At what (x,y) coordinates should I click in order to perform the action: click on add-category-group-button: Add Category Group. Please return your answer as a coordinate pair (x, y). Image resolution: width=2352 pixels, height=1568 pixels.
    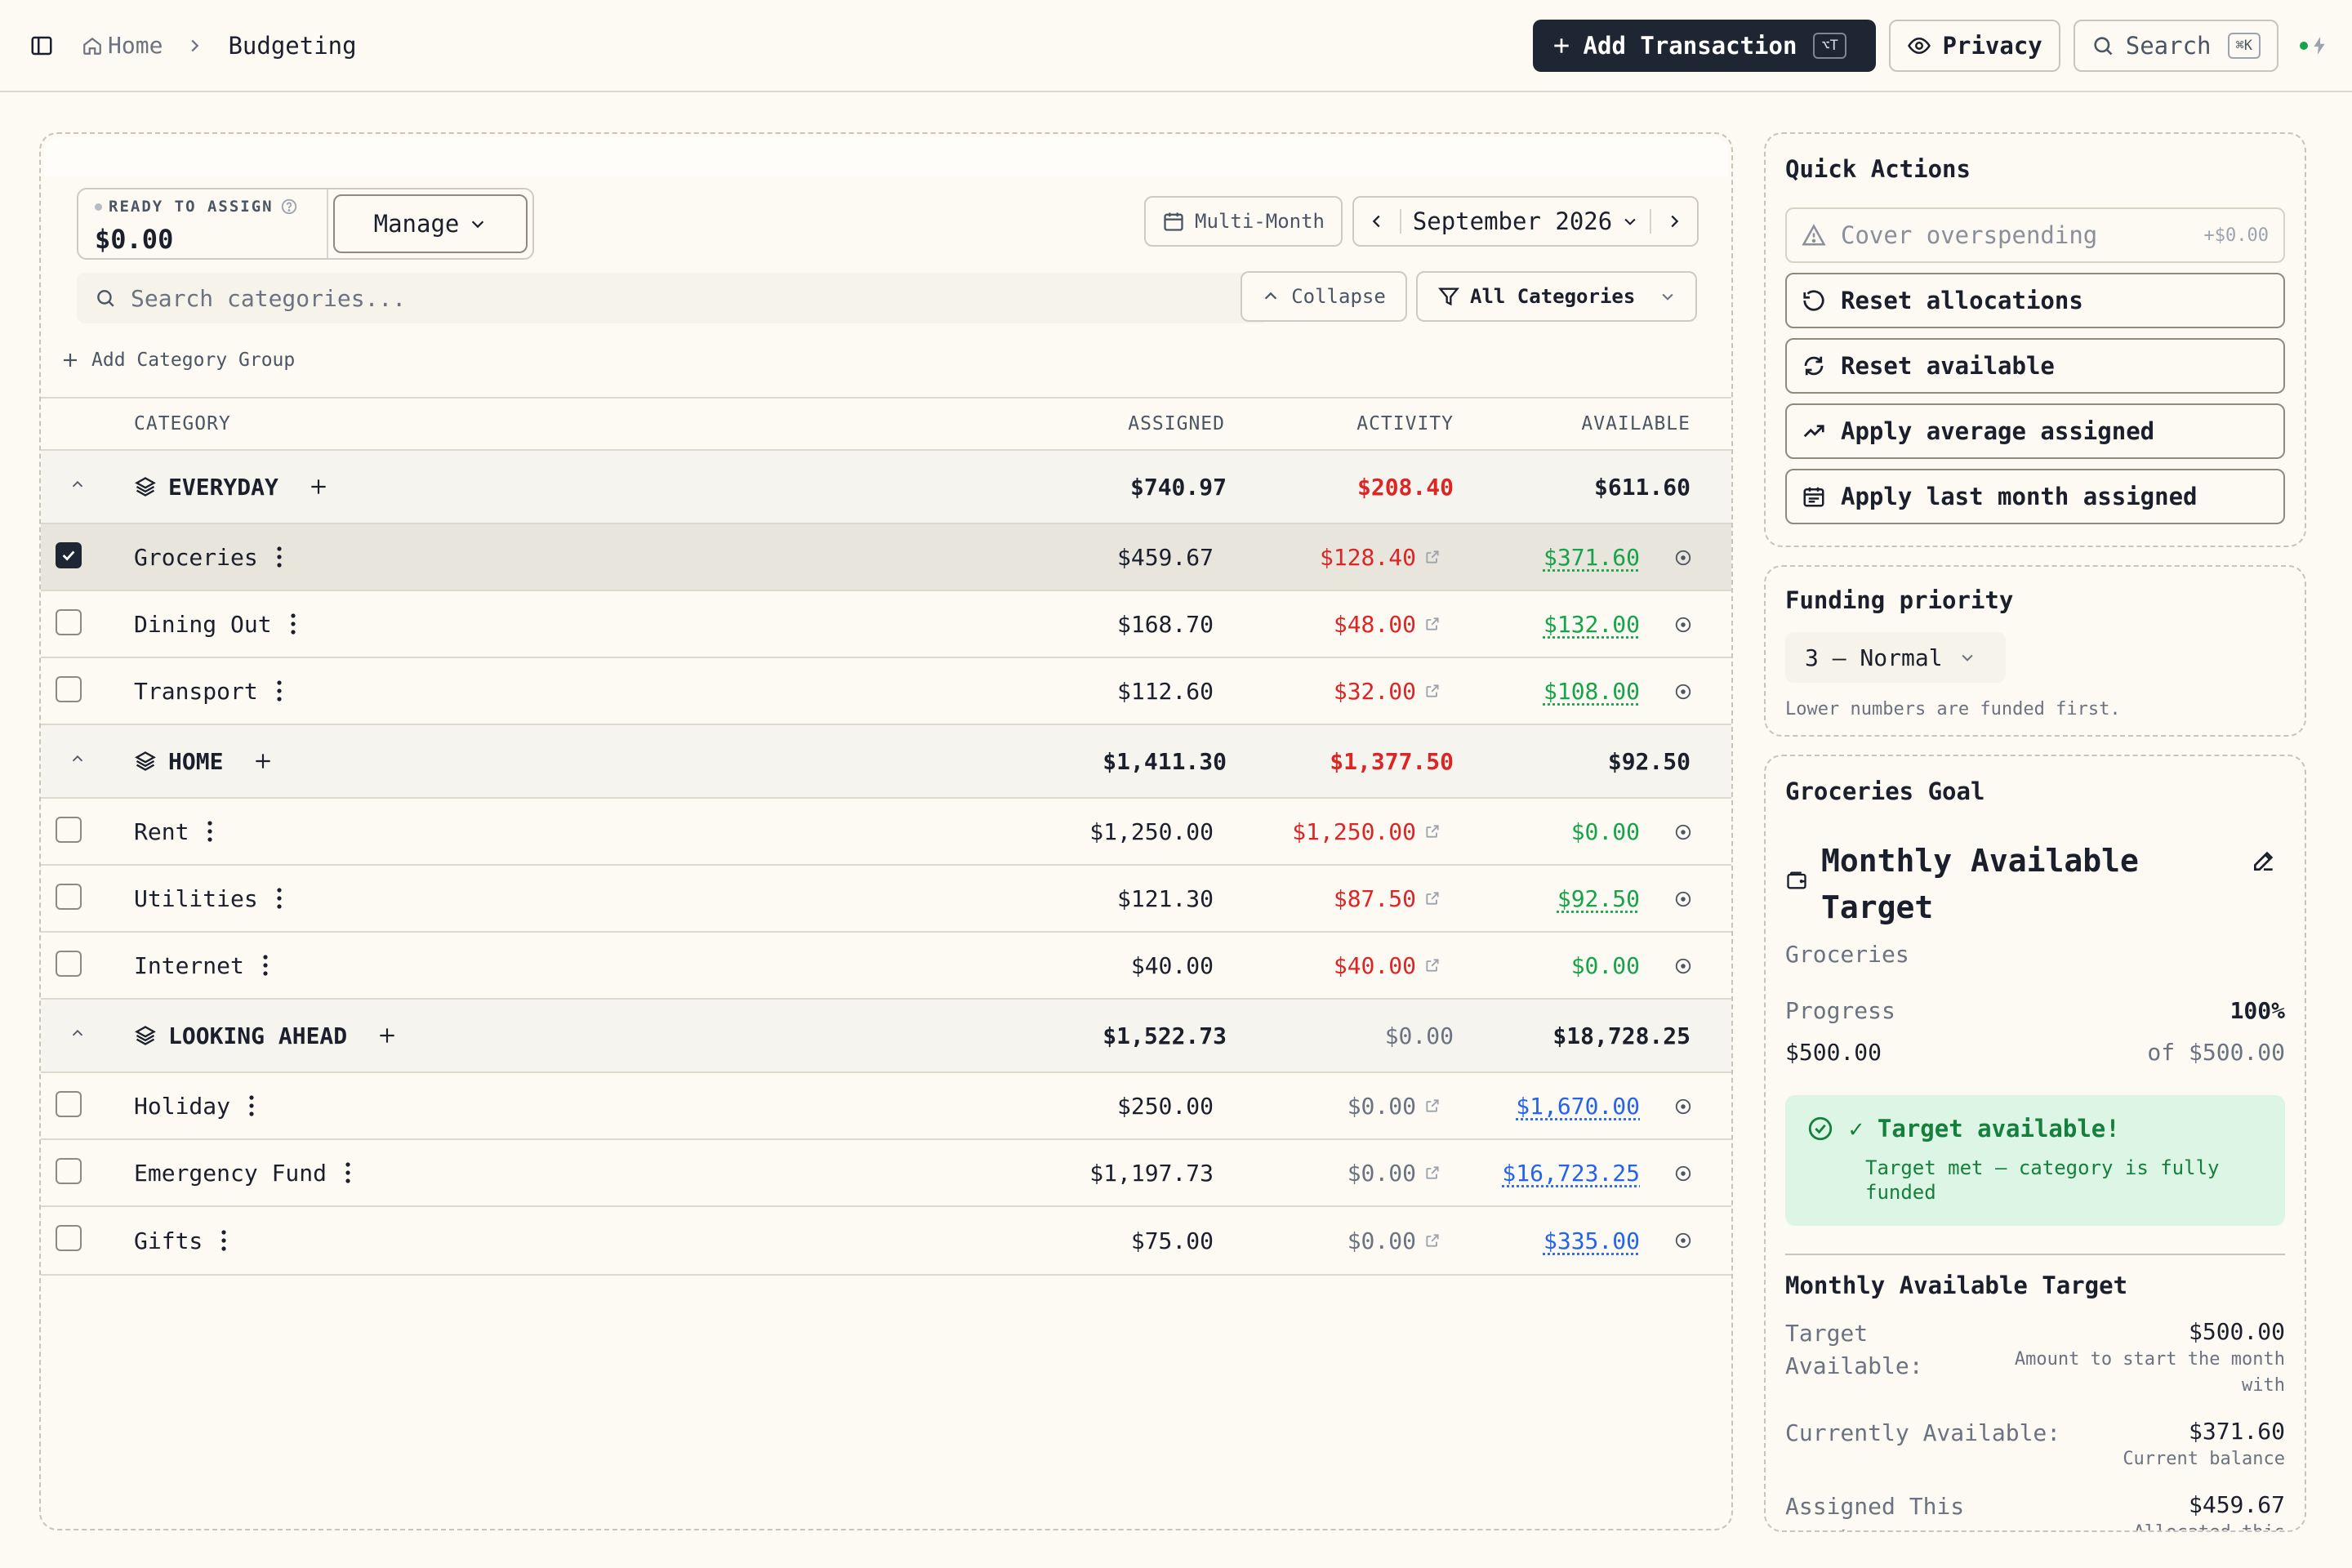
    Looking at the image, I should click on (177, 360).